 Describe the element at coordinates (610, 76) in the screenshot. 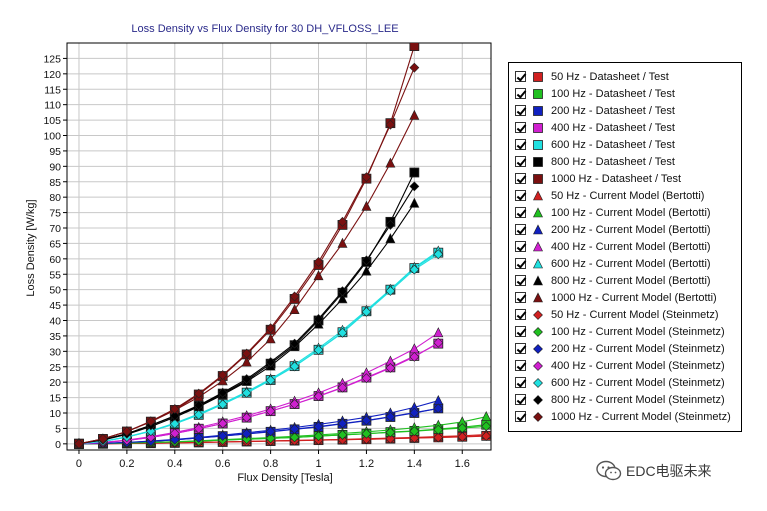

I see `legend-label: 50 Hz - Datasheet / Test` at that location.